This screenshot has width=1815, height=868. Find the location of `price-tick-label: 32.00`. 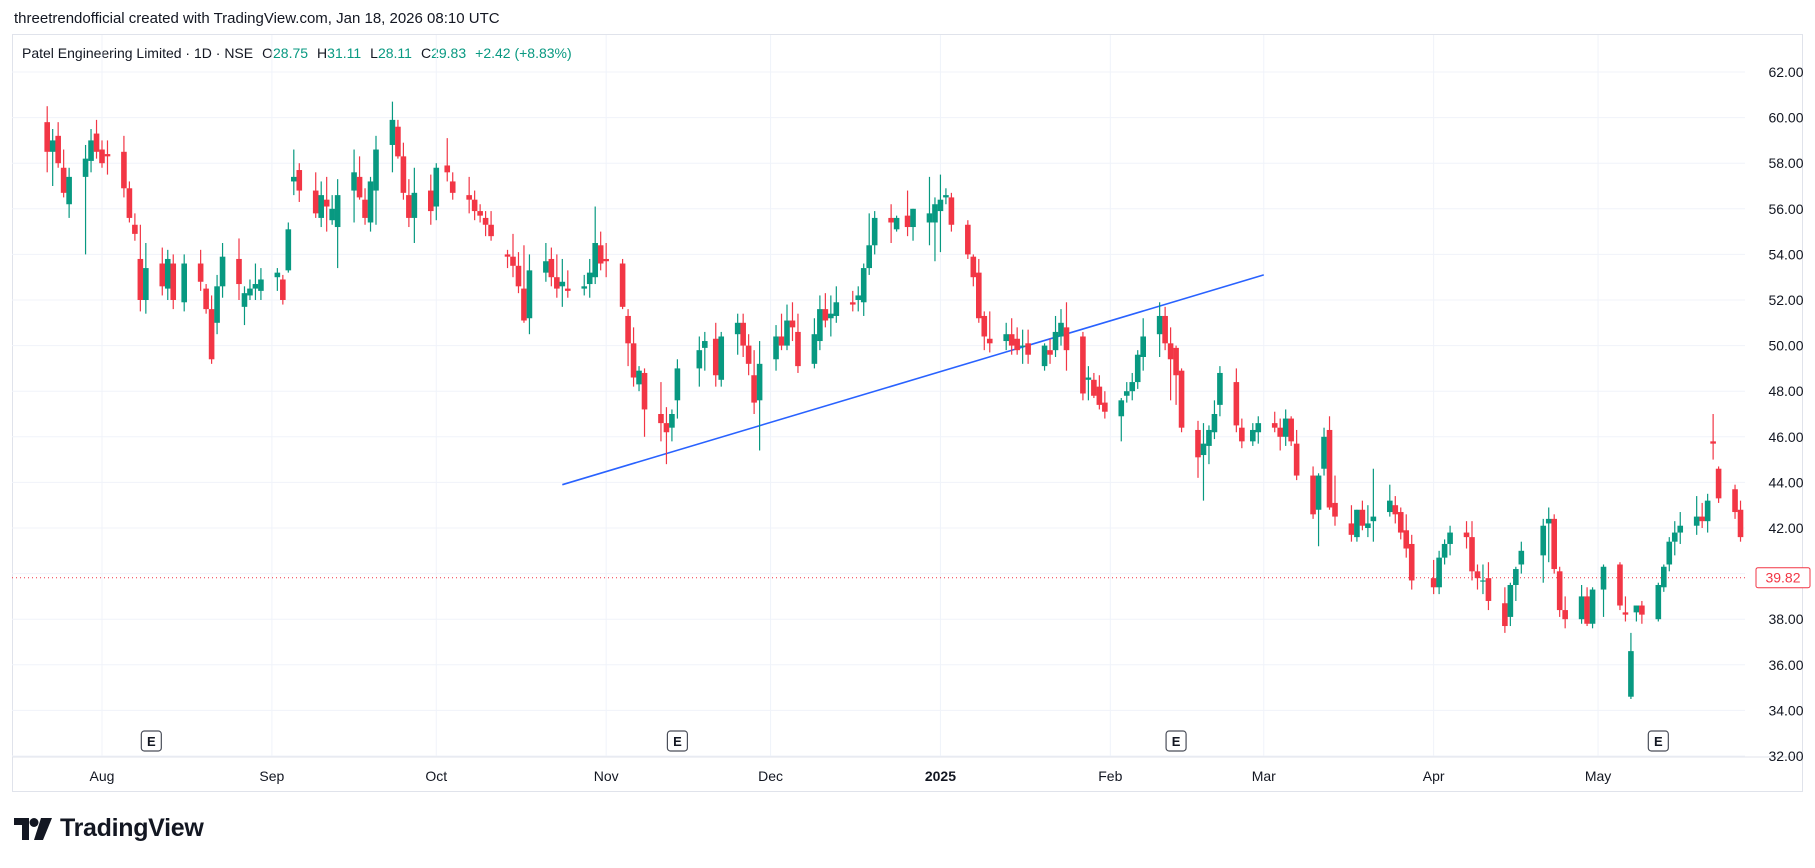

price-tick-label: 32.00 is located at coordinates (1785, 756).